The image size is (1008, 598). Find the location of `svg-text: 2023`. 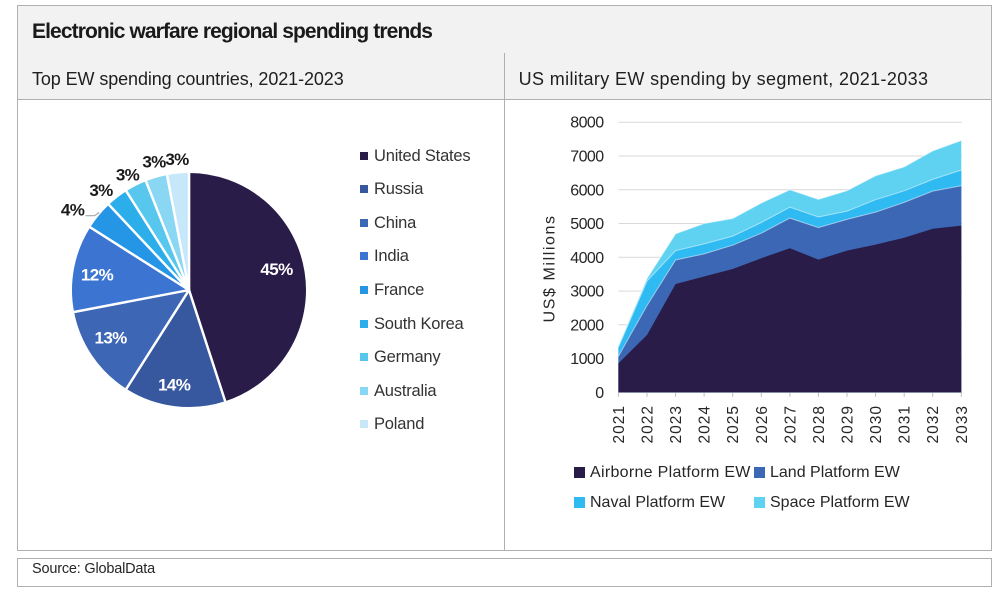

svg-text: 2023 is located at coordinates (676, 424).